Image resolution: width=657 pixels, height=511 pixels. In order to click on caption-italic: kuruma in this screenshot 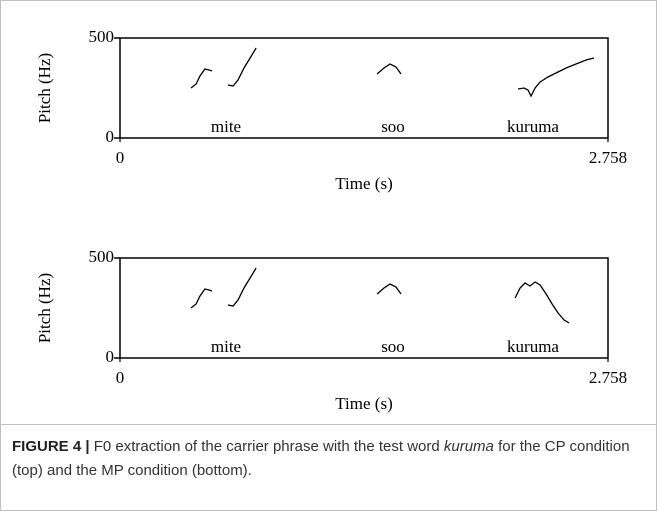, I will do `click(468, 446)`.